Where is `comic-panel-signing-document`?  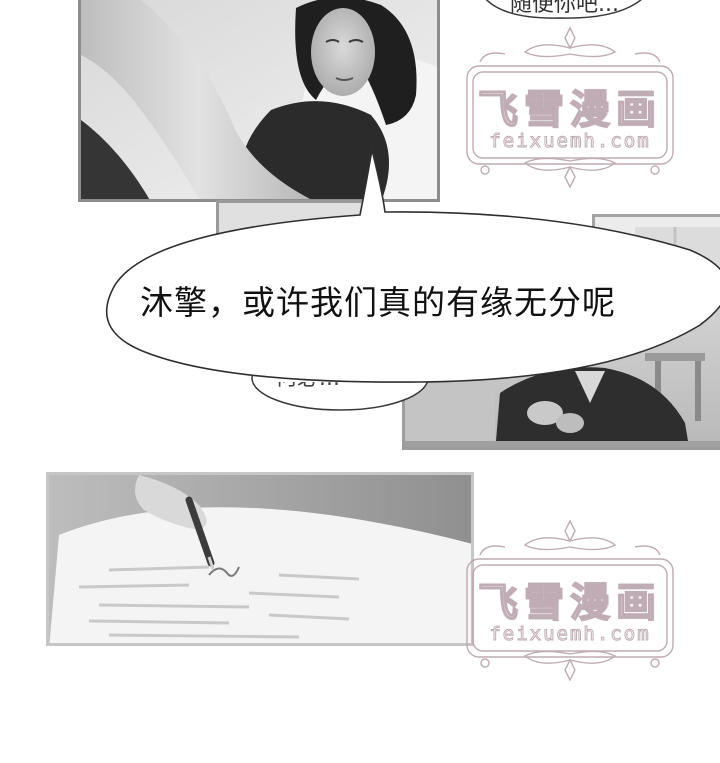
comic-panel-signing-document is located at coordinates (260, 559).